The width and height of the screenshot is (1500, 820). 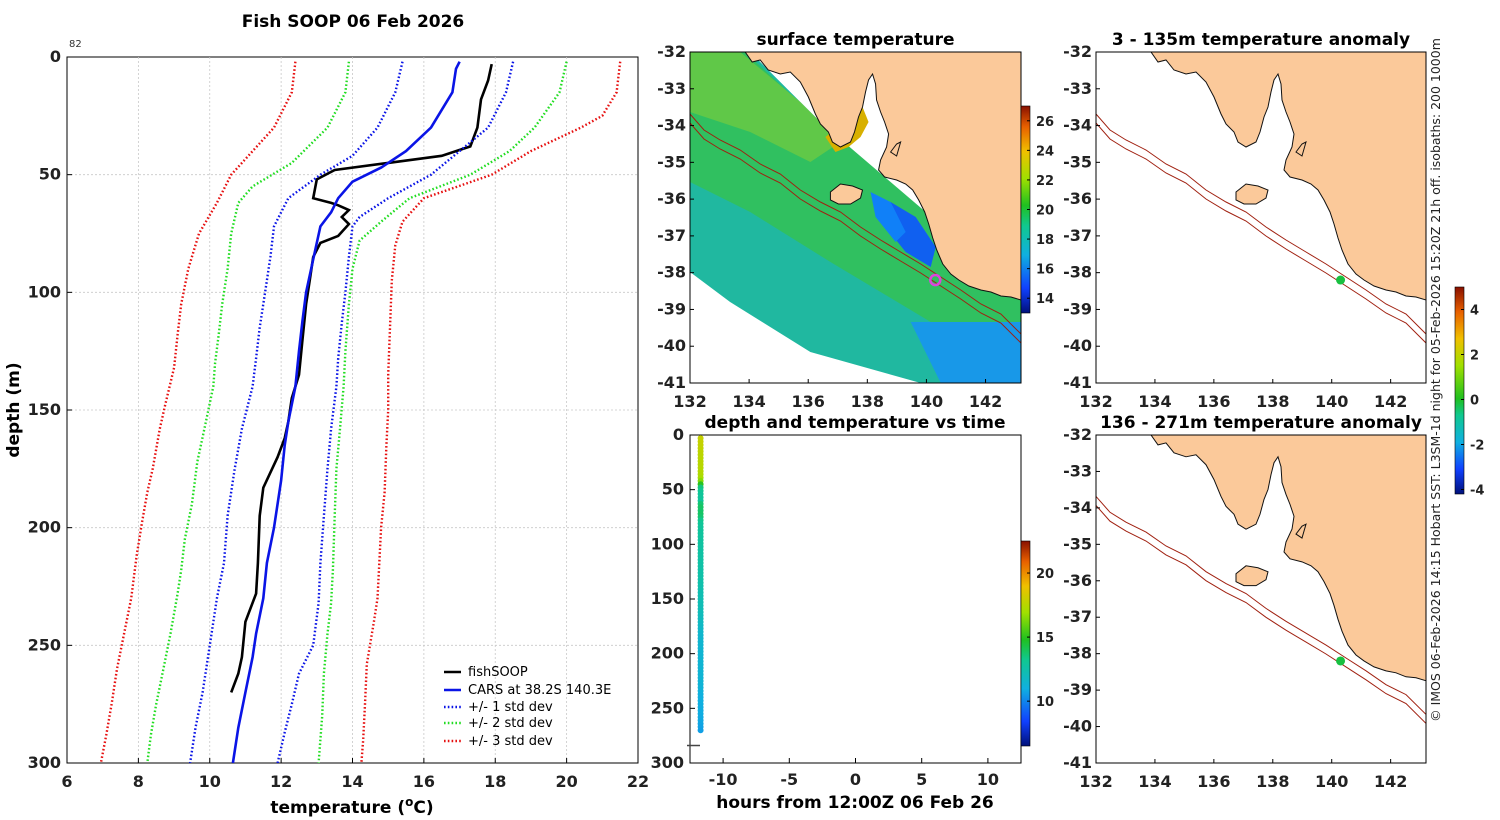 What do you see at coordinates (1077, 382) in the screenshot?
I see `anom_shallow-y-tick-label: -41` at bounding box center [1077, 382].